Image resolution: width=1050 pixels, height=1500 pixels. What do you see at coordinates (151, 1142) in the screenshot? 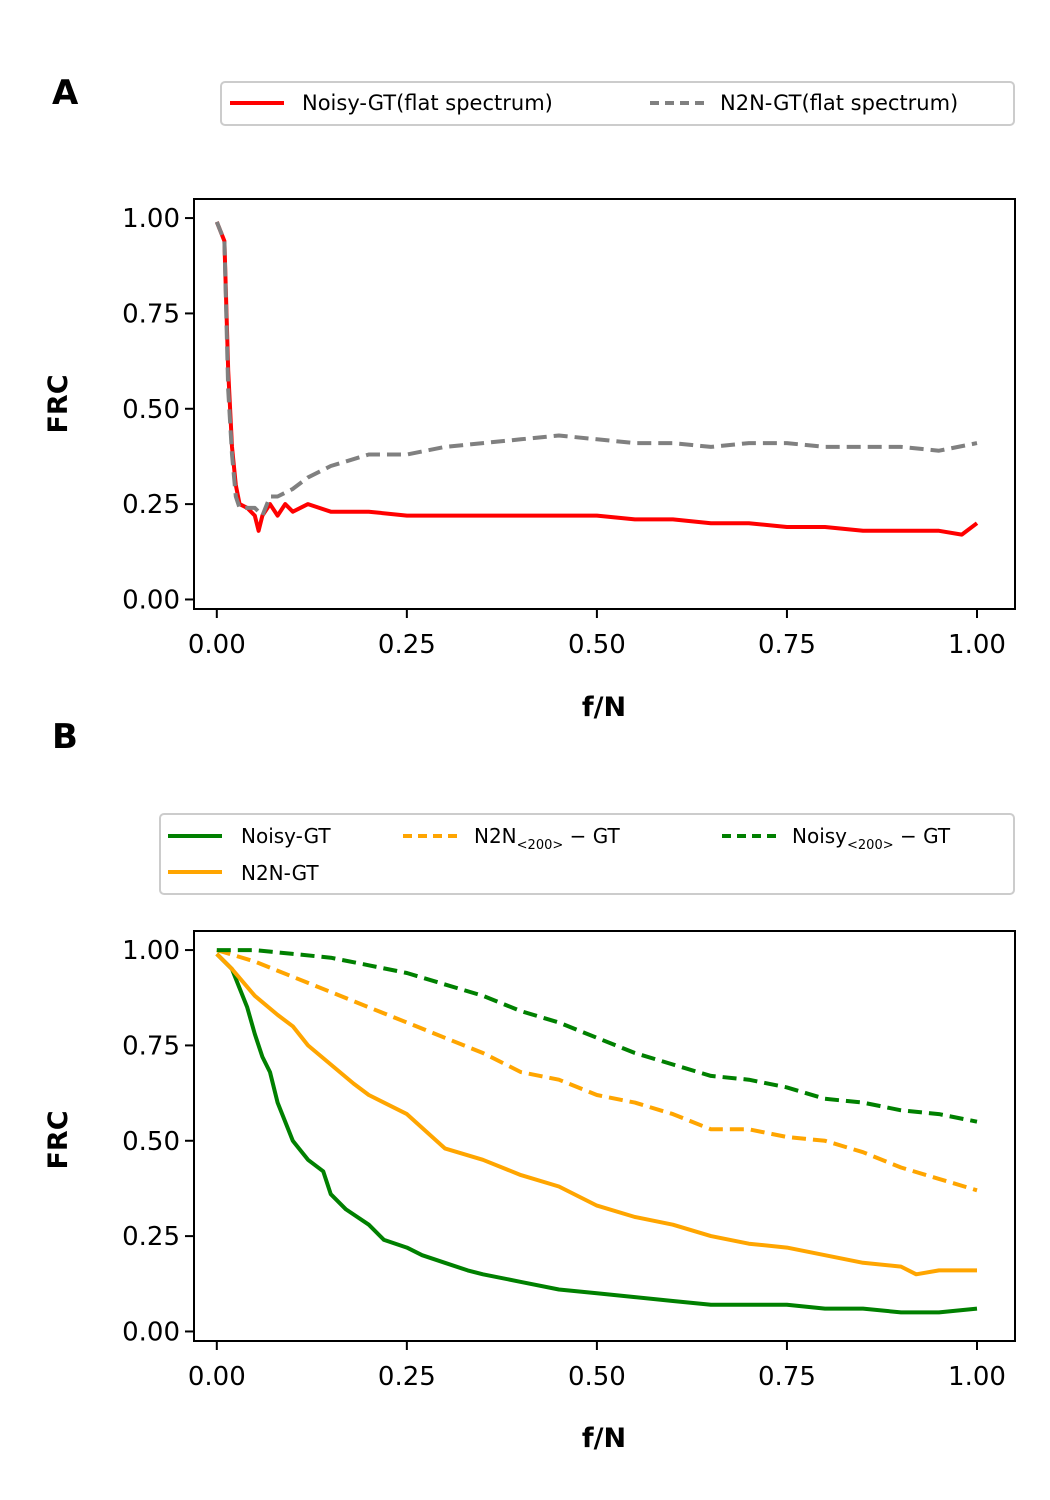
I see `y-tick-label-b-2: 0.50` at bounding box center [151, 1142].